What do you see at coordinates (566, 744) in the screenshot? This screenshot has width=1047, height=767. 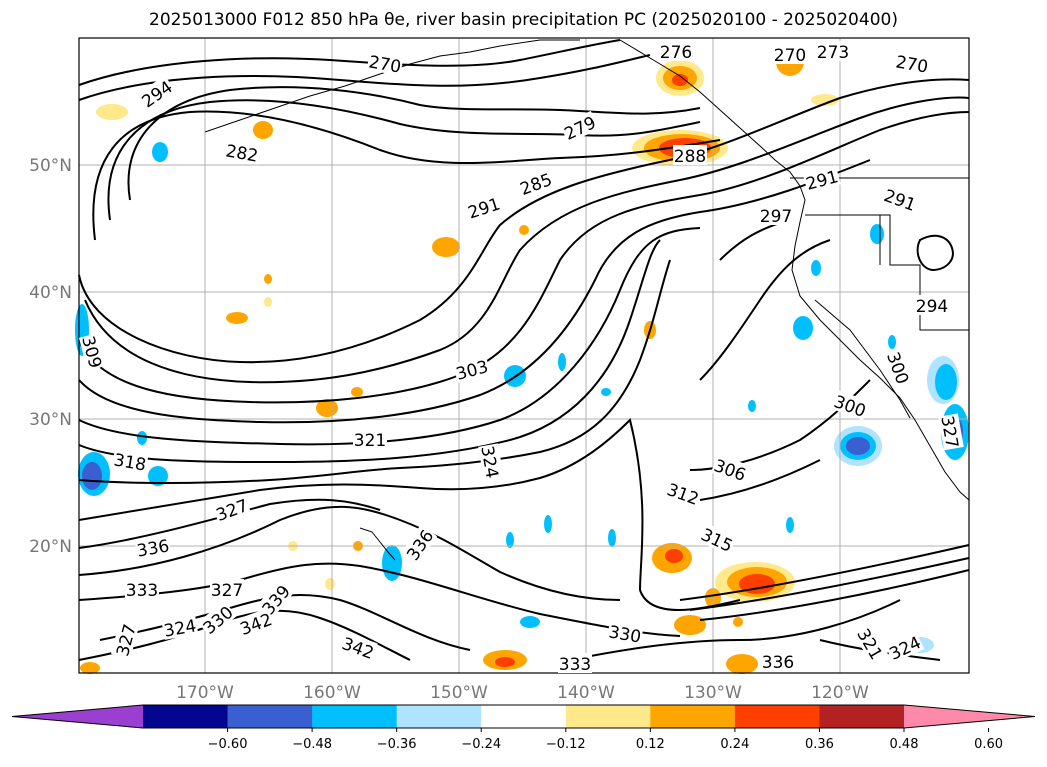 I see `colorbar-tick-label: −0.12` at bounding box center [566, 744].